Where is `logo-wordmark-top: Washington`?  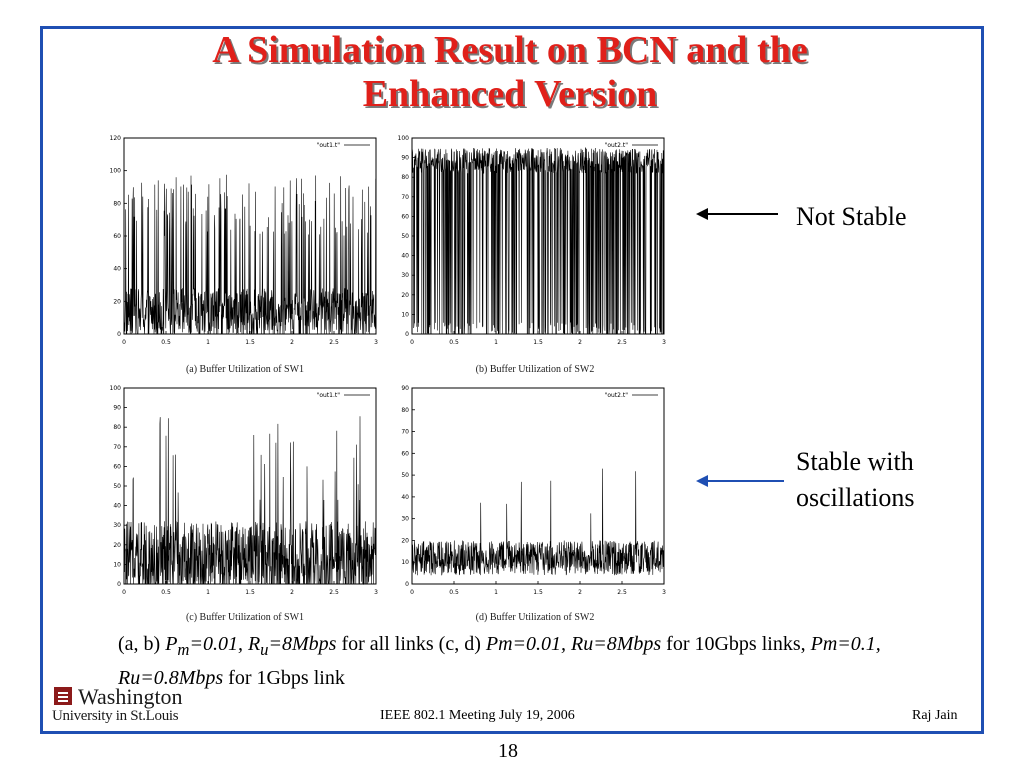
logo-wordmark-top: Washington is located at coordinates (130, 696).